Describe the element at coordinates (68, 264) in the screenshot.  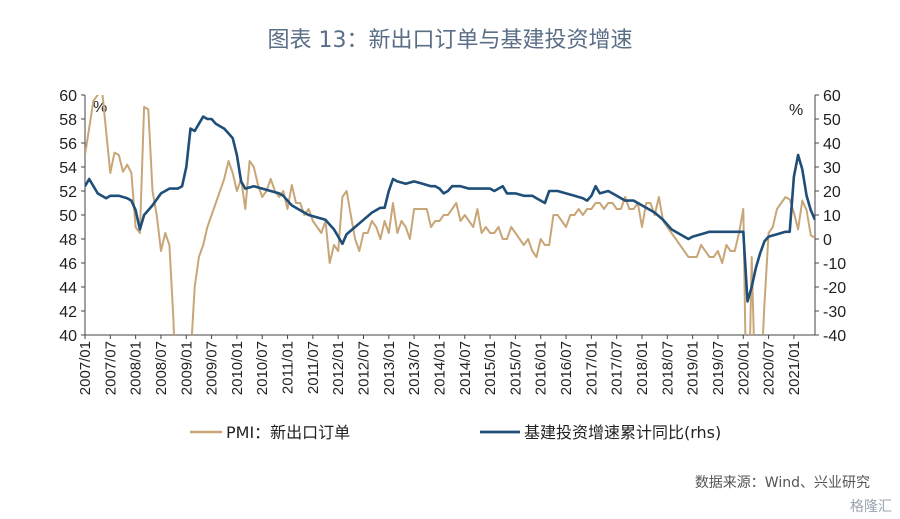
I see `left-tick-label: 46` at that location.